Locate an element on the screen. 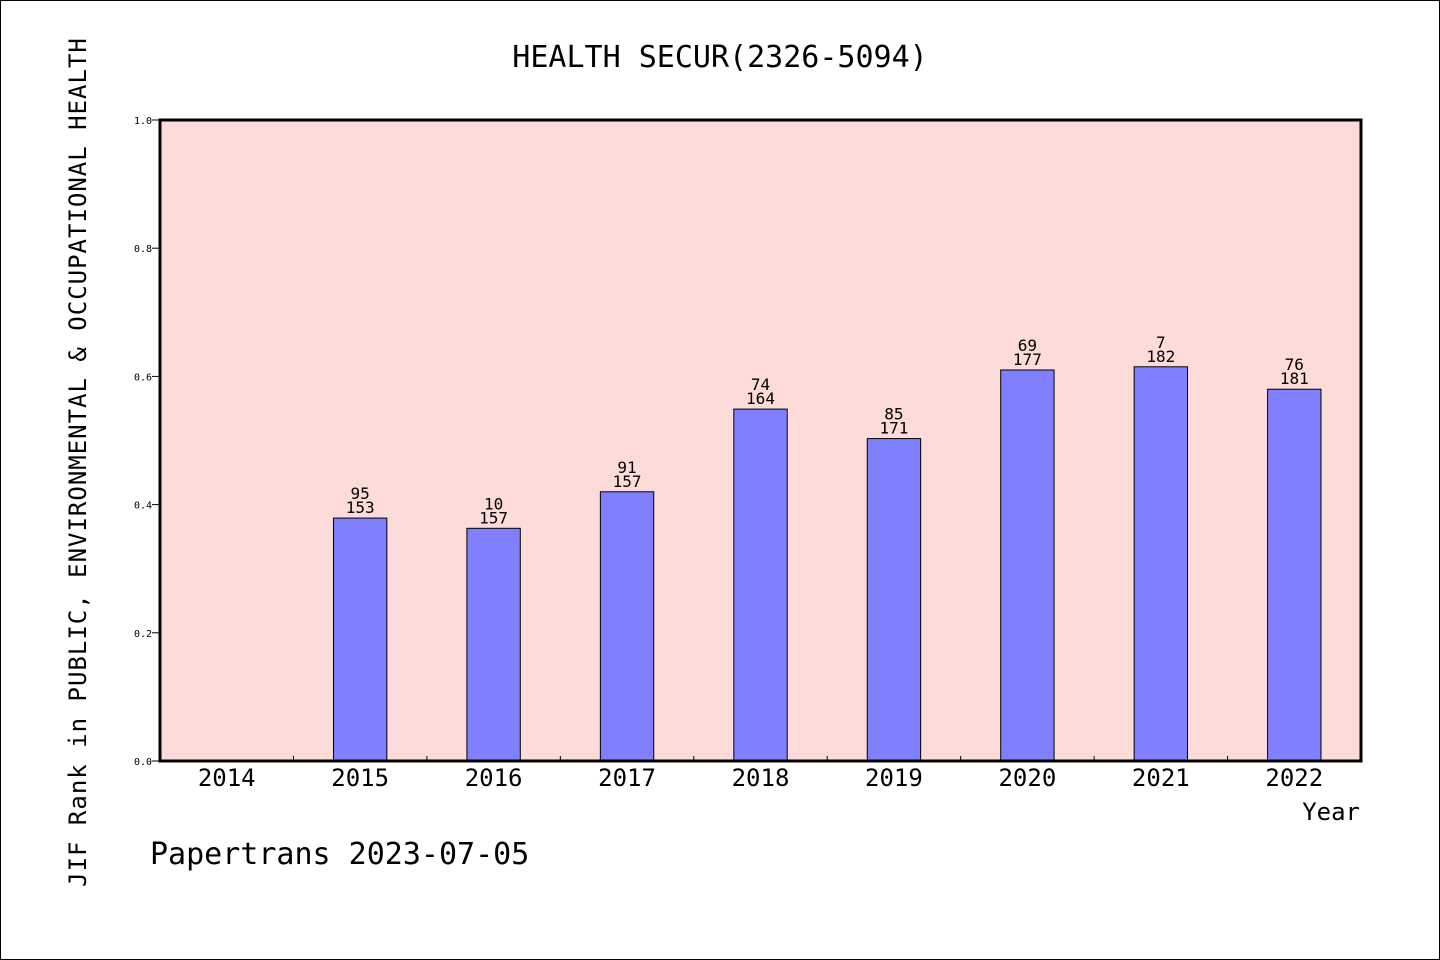 This screenshot has height=960, width=1440. bar-2020 is located at coordinates (1027, 565).